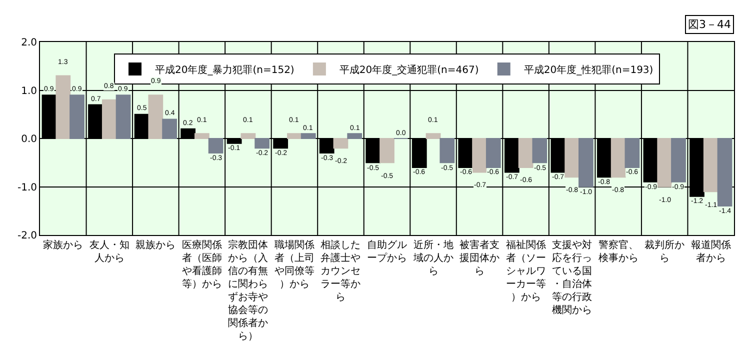 The image size is (740, 353). I want to click on x-tick-label: 福祉関係者（ソーシャルワーカー等）から, so click(526, 271).